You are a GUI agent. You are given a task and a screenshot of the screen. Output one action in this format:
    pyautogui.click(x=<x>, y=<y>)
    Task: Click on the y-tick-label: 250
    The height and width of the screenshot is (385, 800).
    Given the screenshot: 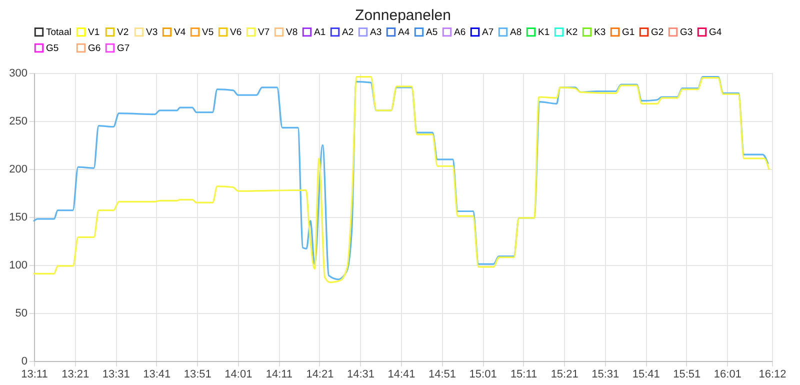 What is the action you would take?
    pyautogui.click(x=18, y=122)
    